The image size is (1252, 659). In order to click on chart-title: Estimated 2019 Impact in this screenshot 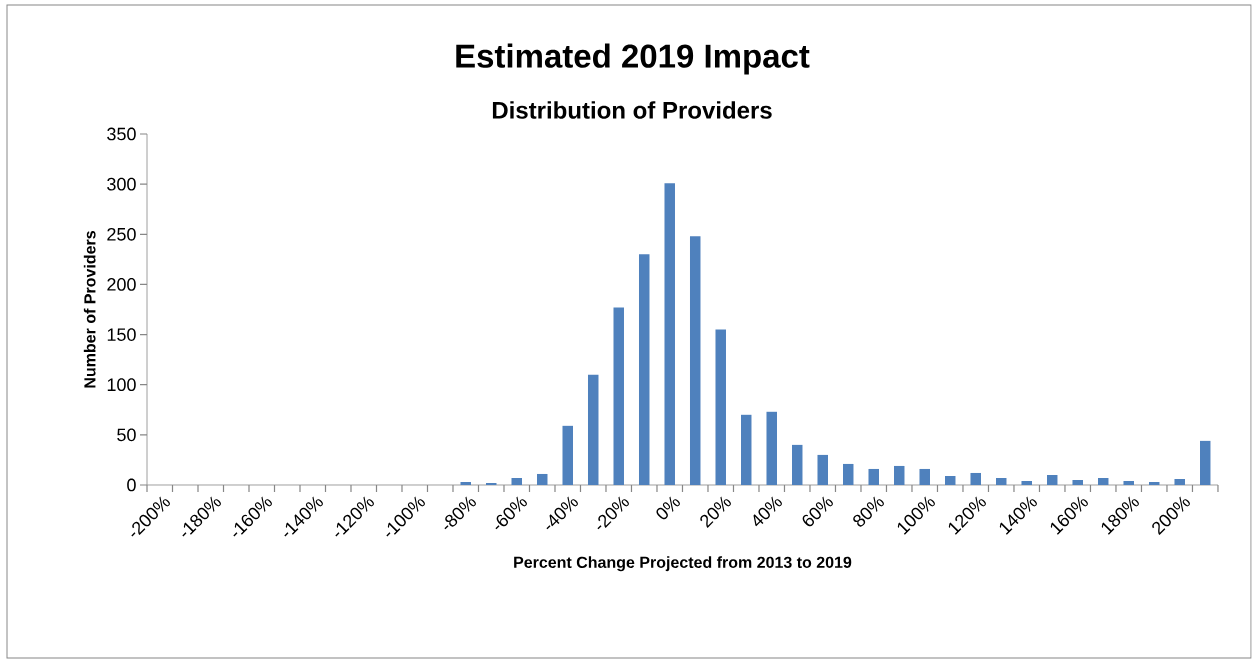, I will do `click(633, 59)`.